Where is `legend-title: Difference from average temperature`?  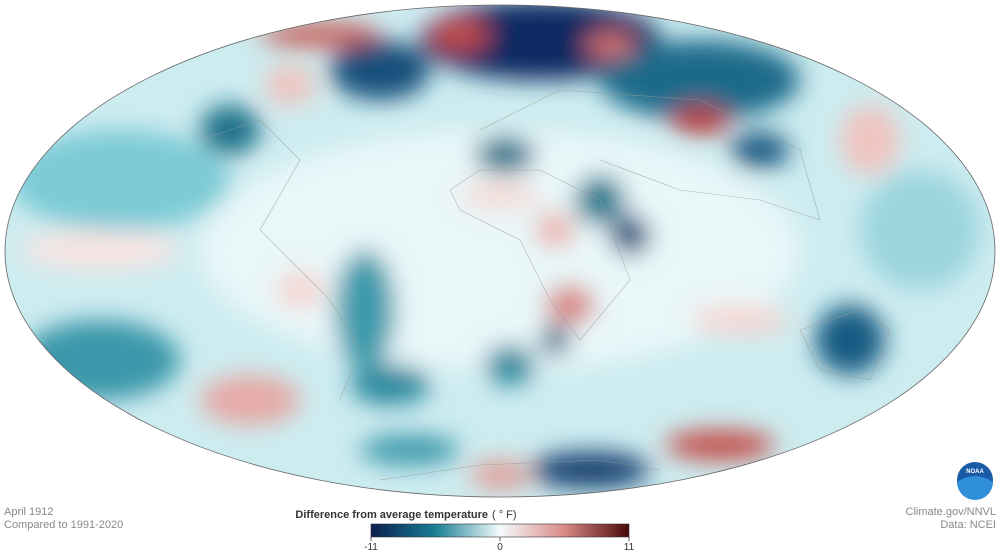 legend-title: Difference from average temperature is located at coordinates (391, 515).